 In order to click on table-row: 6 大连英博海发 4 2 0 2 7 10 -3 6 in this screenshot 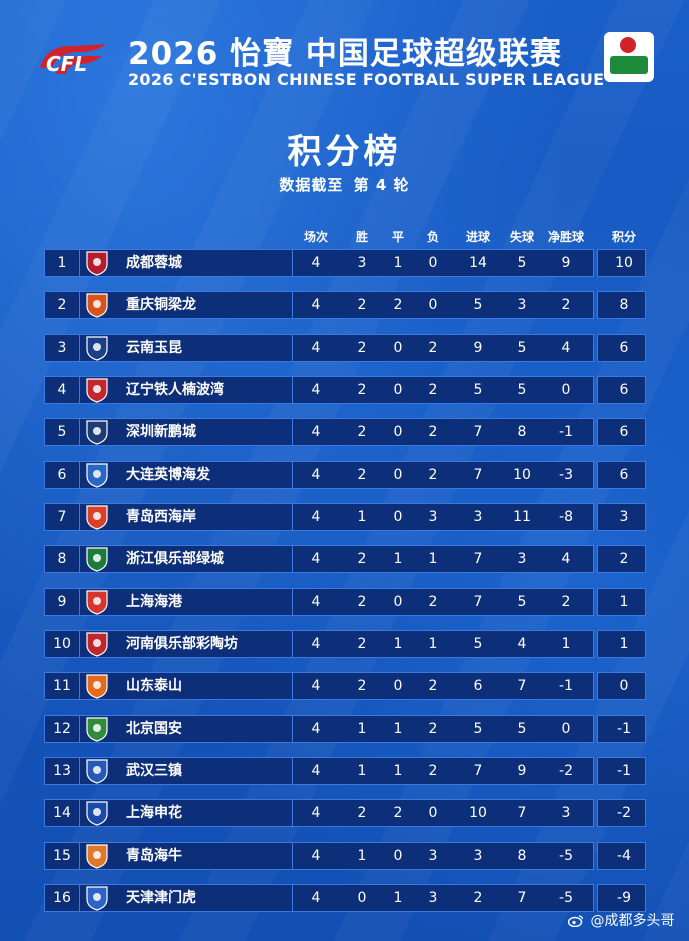, I will do `click(345, 475)`.